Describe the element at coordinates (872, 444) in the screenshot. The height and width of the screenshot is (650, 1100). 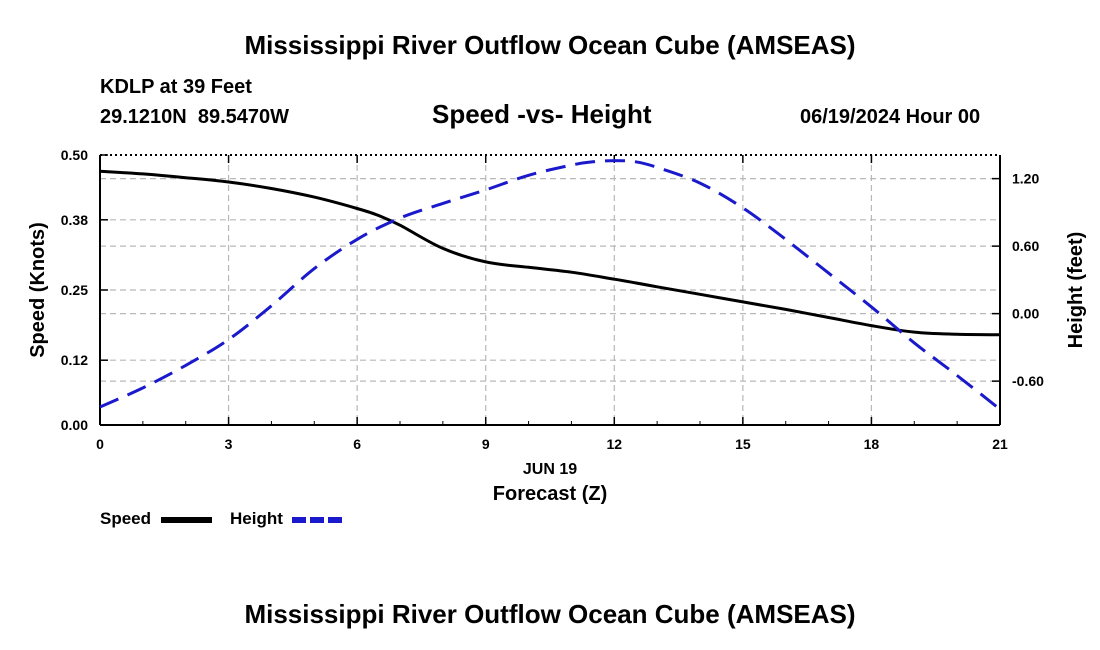
I see `x-tick-label: 18` at that location.